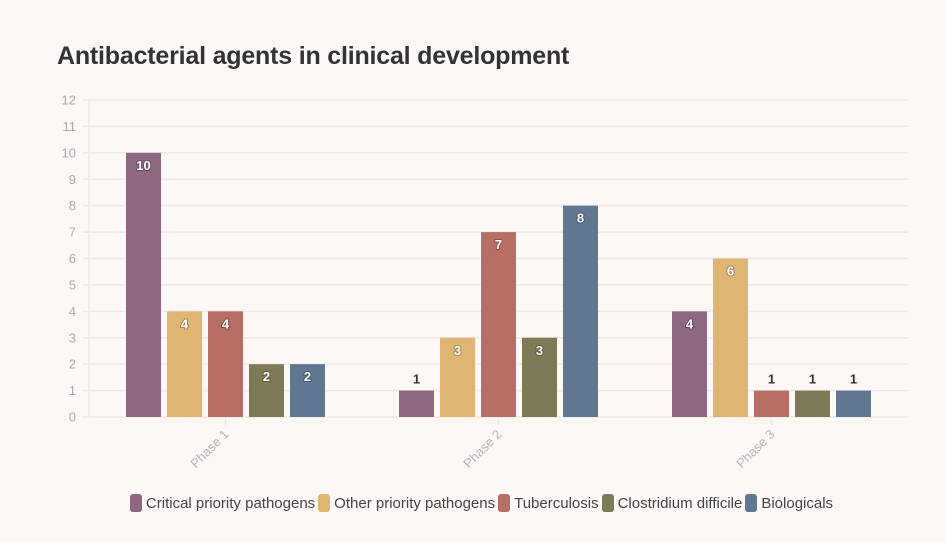 The width and height of the screenshot is (945, 543). I want to click on data-label: 7, so click(498, 244).